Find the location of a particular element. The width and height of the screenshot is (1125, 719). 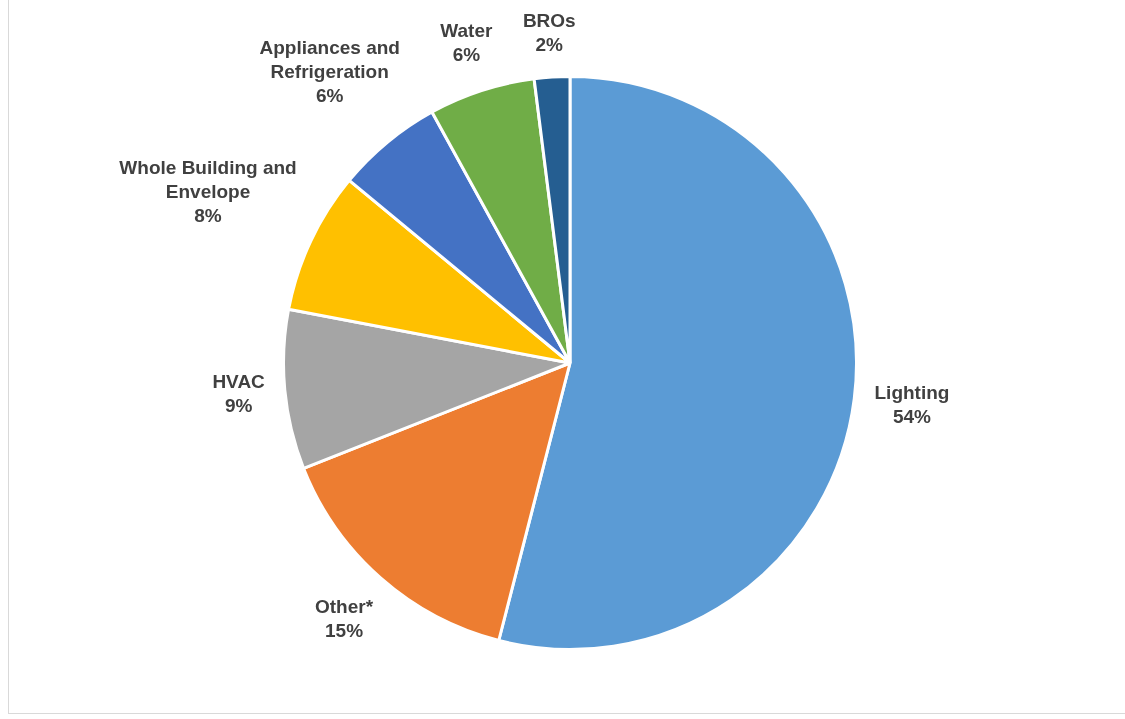

slice-label: Lighting is located at coordinates (912, 393).